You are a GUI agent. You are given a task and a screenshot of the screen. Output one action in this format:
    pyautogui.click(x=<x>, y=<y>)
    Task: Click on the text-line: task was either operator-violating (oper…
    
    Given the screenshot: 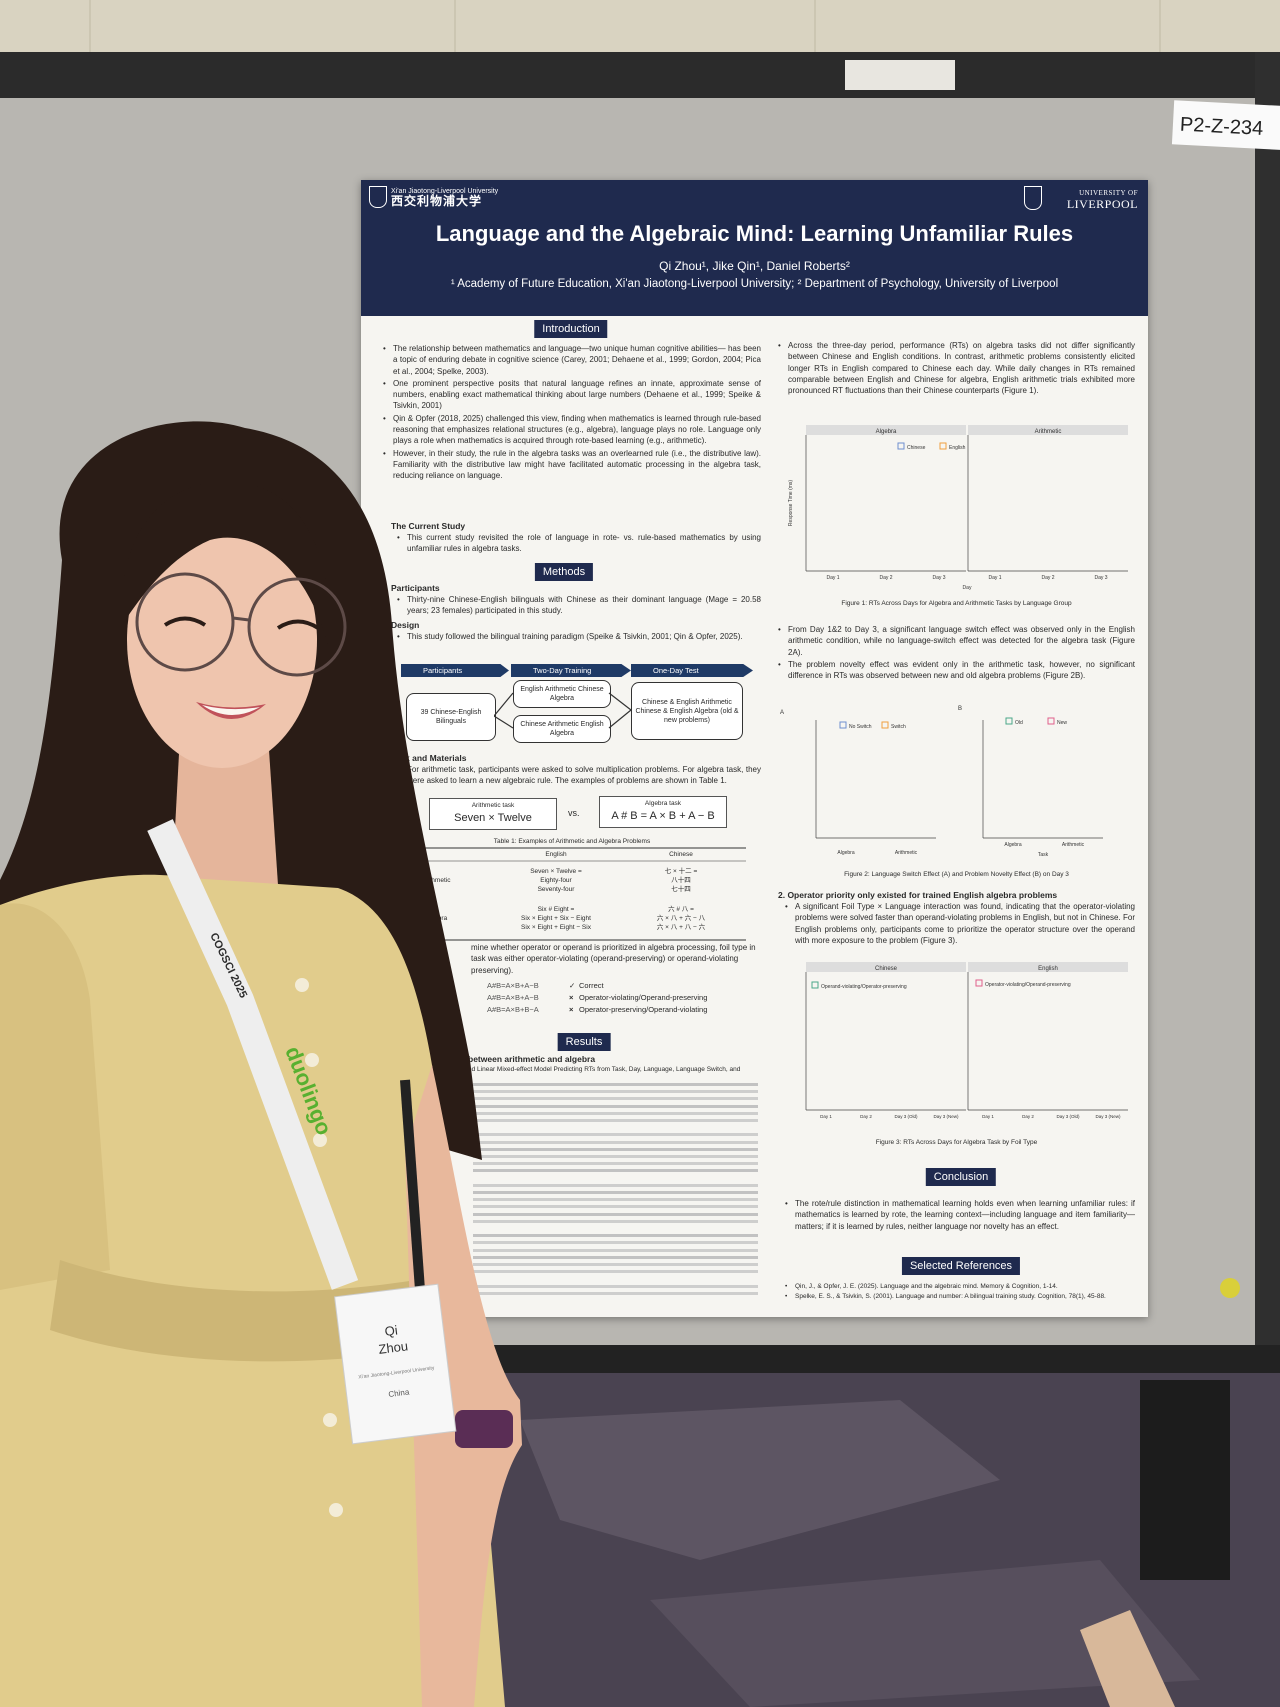 What is the action you would take?
    pyautogui.click(x=605, y=959)
    